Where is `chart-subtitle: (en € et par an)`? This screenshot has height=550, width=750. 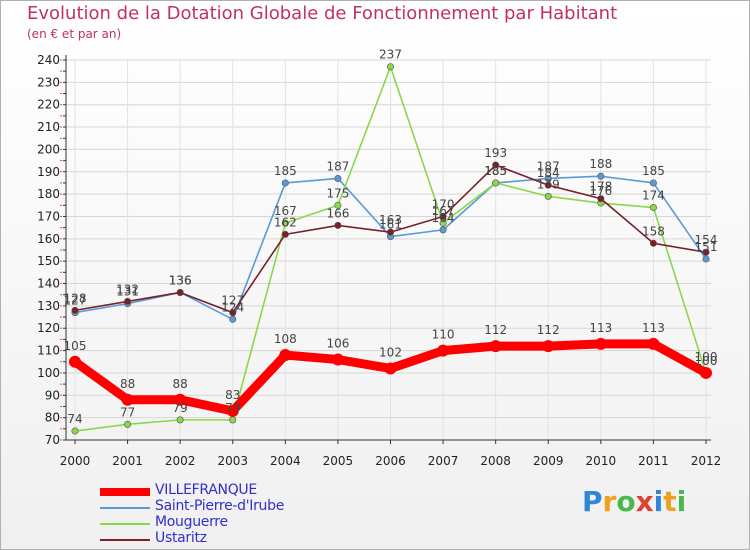 chart-subtitle: (en € et par an) is located at coordinates (74, 34).